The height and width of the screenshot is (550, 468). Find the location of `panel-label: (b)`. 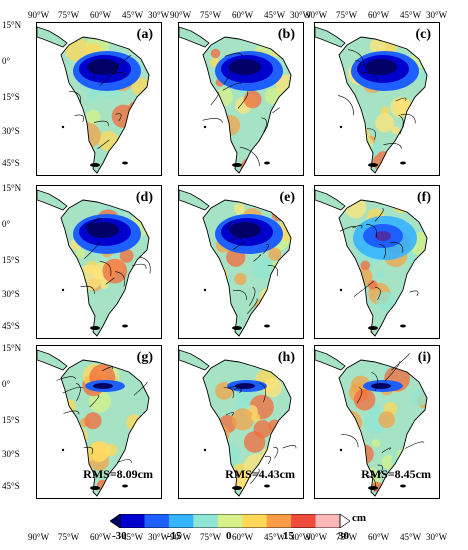

panel-label: (b) is located at coordinates (286, 34).